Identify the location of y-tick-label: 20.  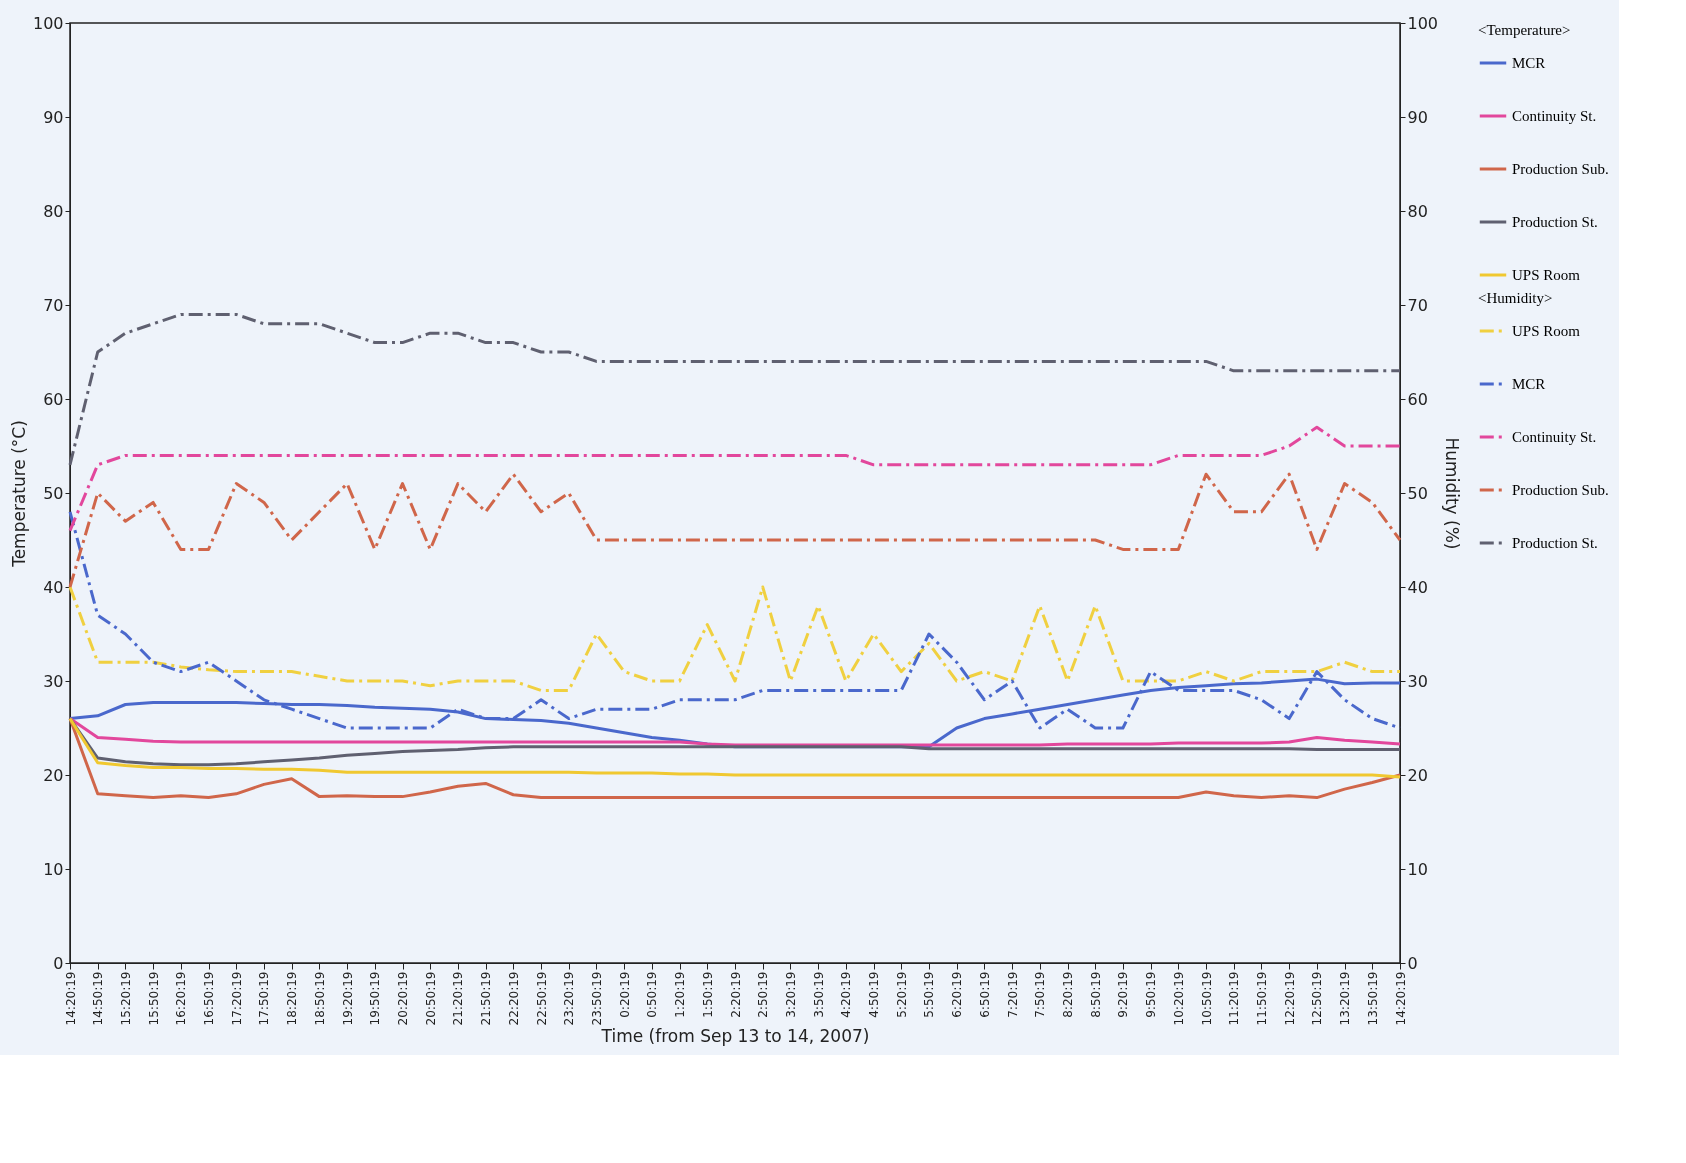
(53, 775).